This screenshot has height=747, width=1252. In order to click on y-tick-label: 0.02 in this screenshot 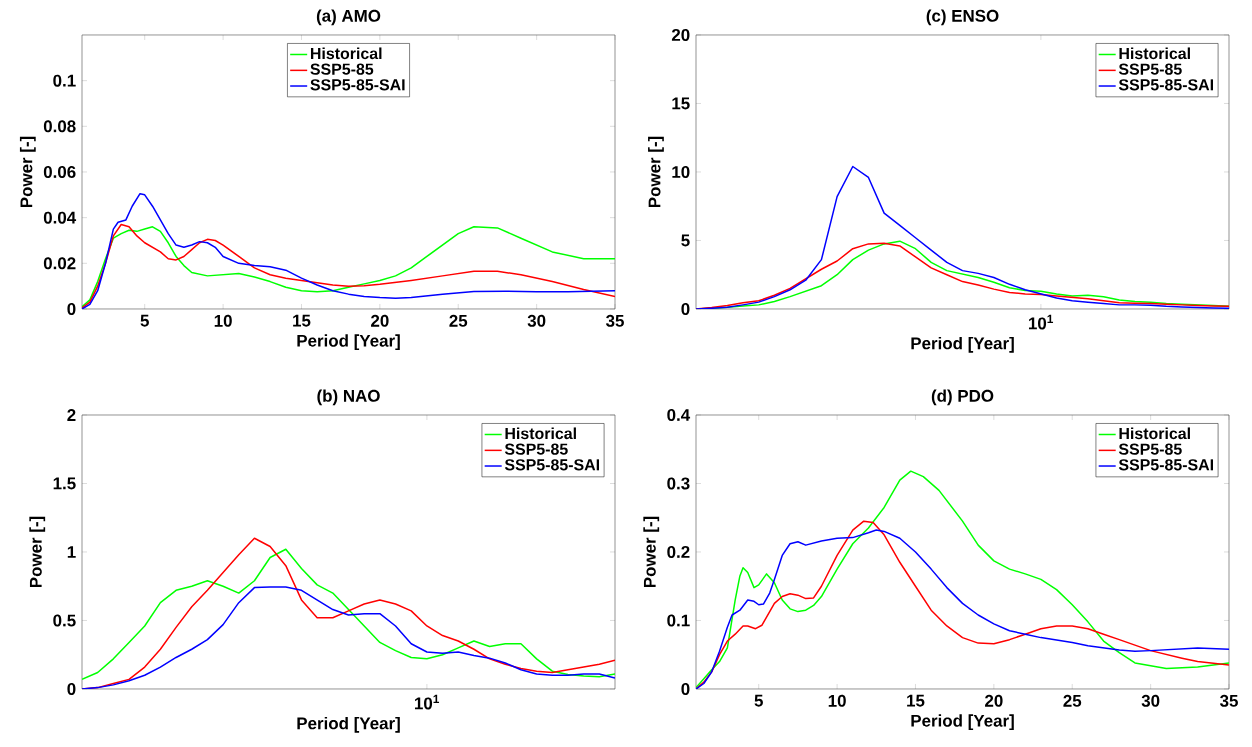, I will do `click(59, 263)`.